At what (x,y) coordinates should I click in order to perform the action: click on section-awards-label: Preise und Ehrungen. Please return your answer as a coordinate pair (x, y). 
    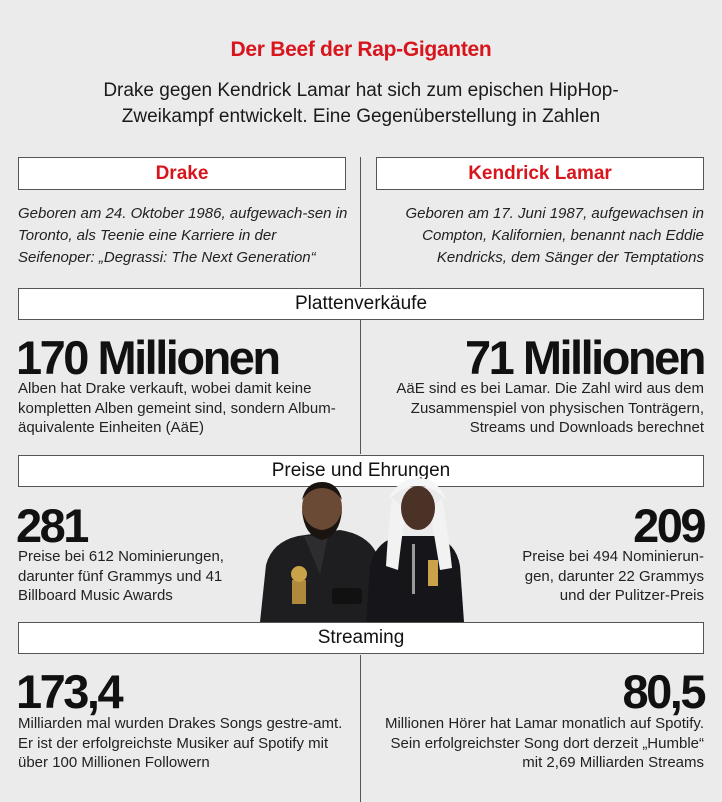
    Looking at the image, I should click on (361, 470).